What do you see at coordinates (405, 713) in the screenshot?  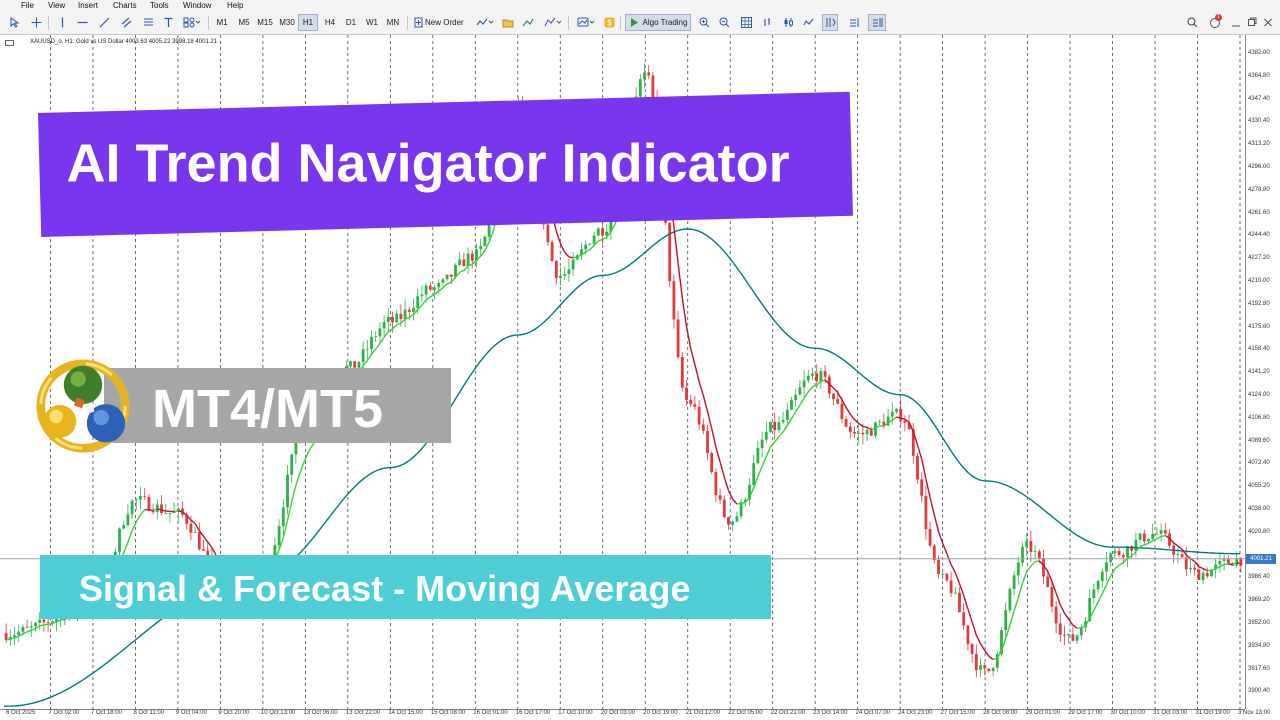 I see `time-axis-label: 14 Oct 15:00` at bounding box center [405, 713].